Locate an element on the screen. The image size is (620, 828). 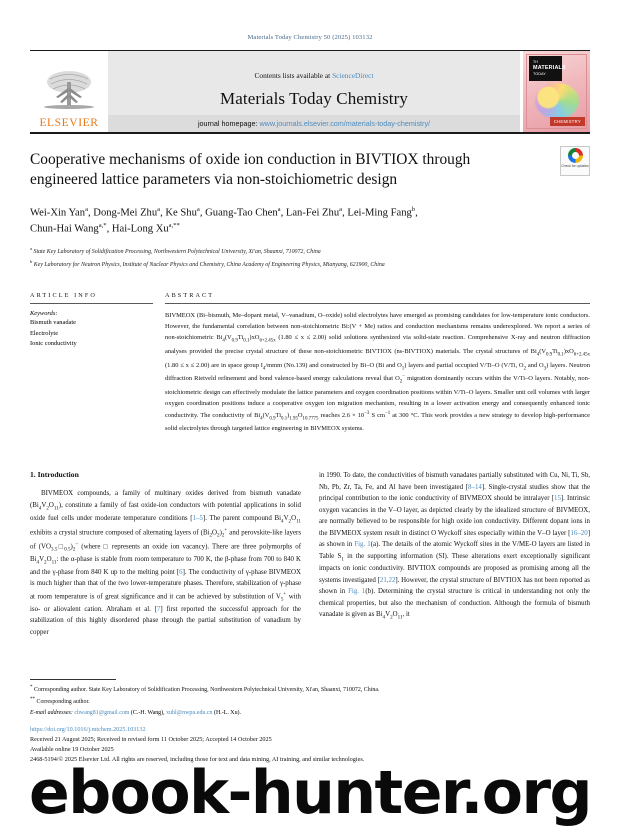
crossmark-badge: Check for updates is located at coordinates (575, 161).